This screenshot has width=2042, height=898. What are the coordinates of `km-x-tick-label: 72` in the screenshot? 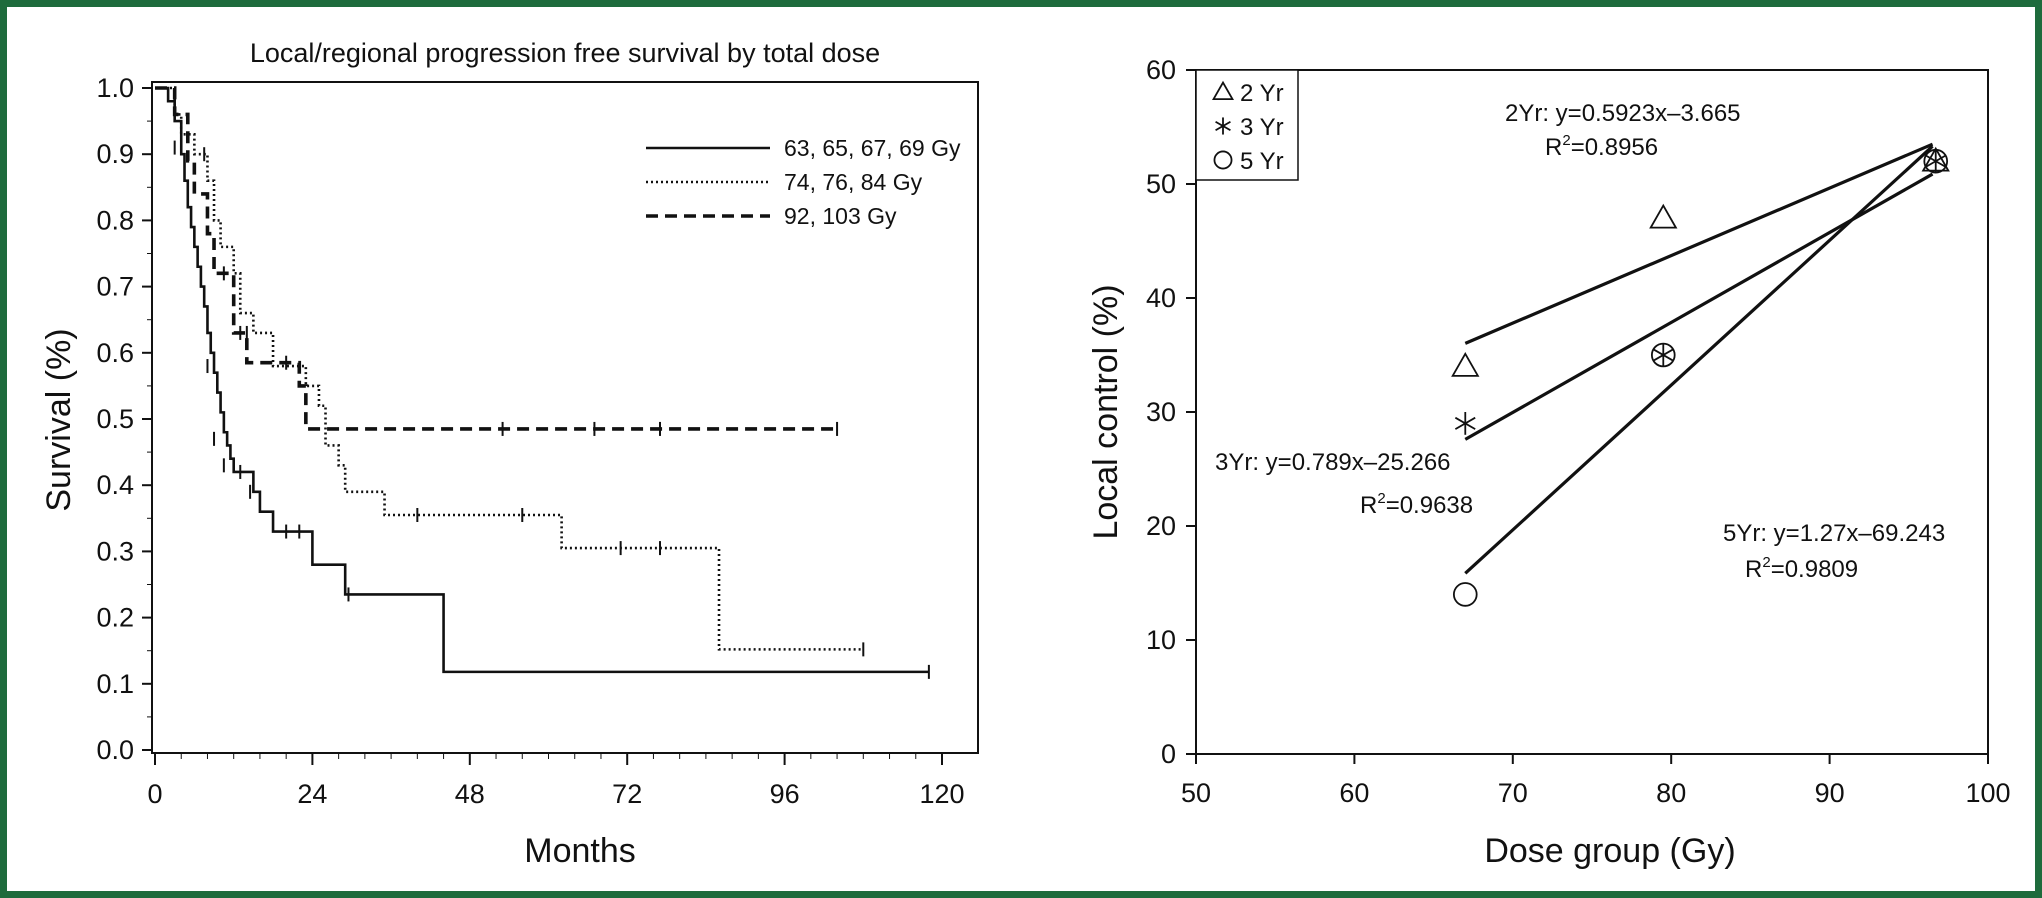 It's located at (627, 794).